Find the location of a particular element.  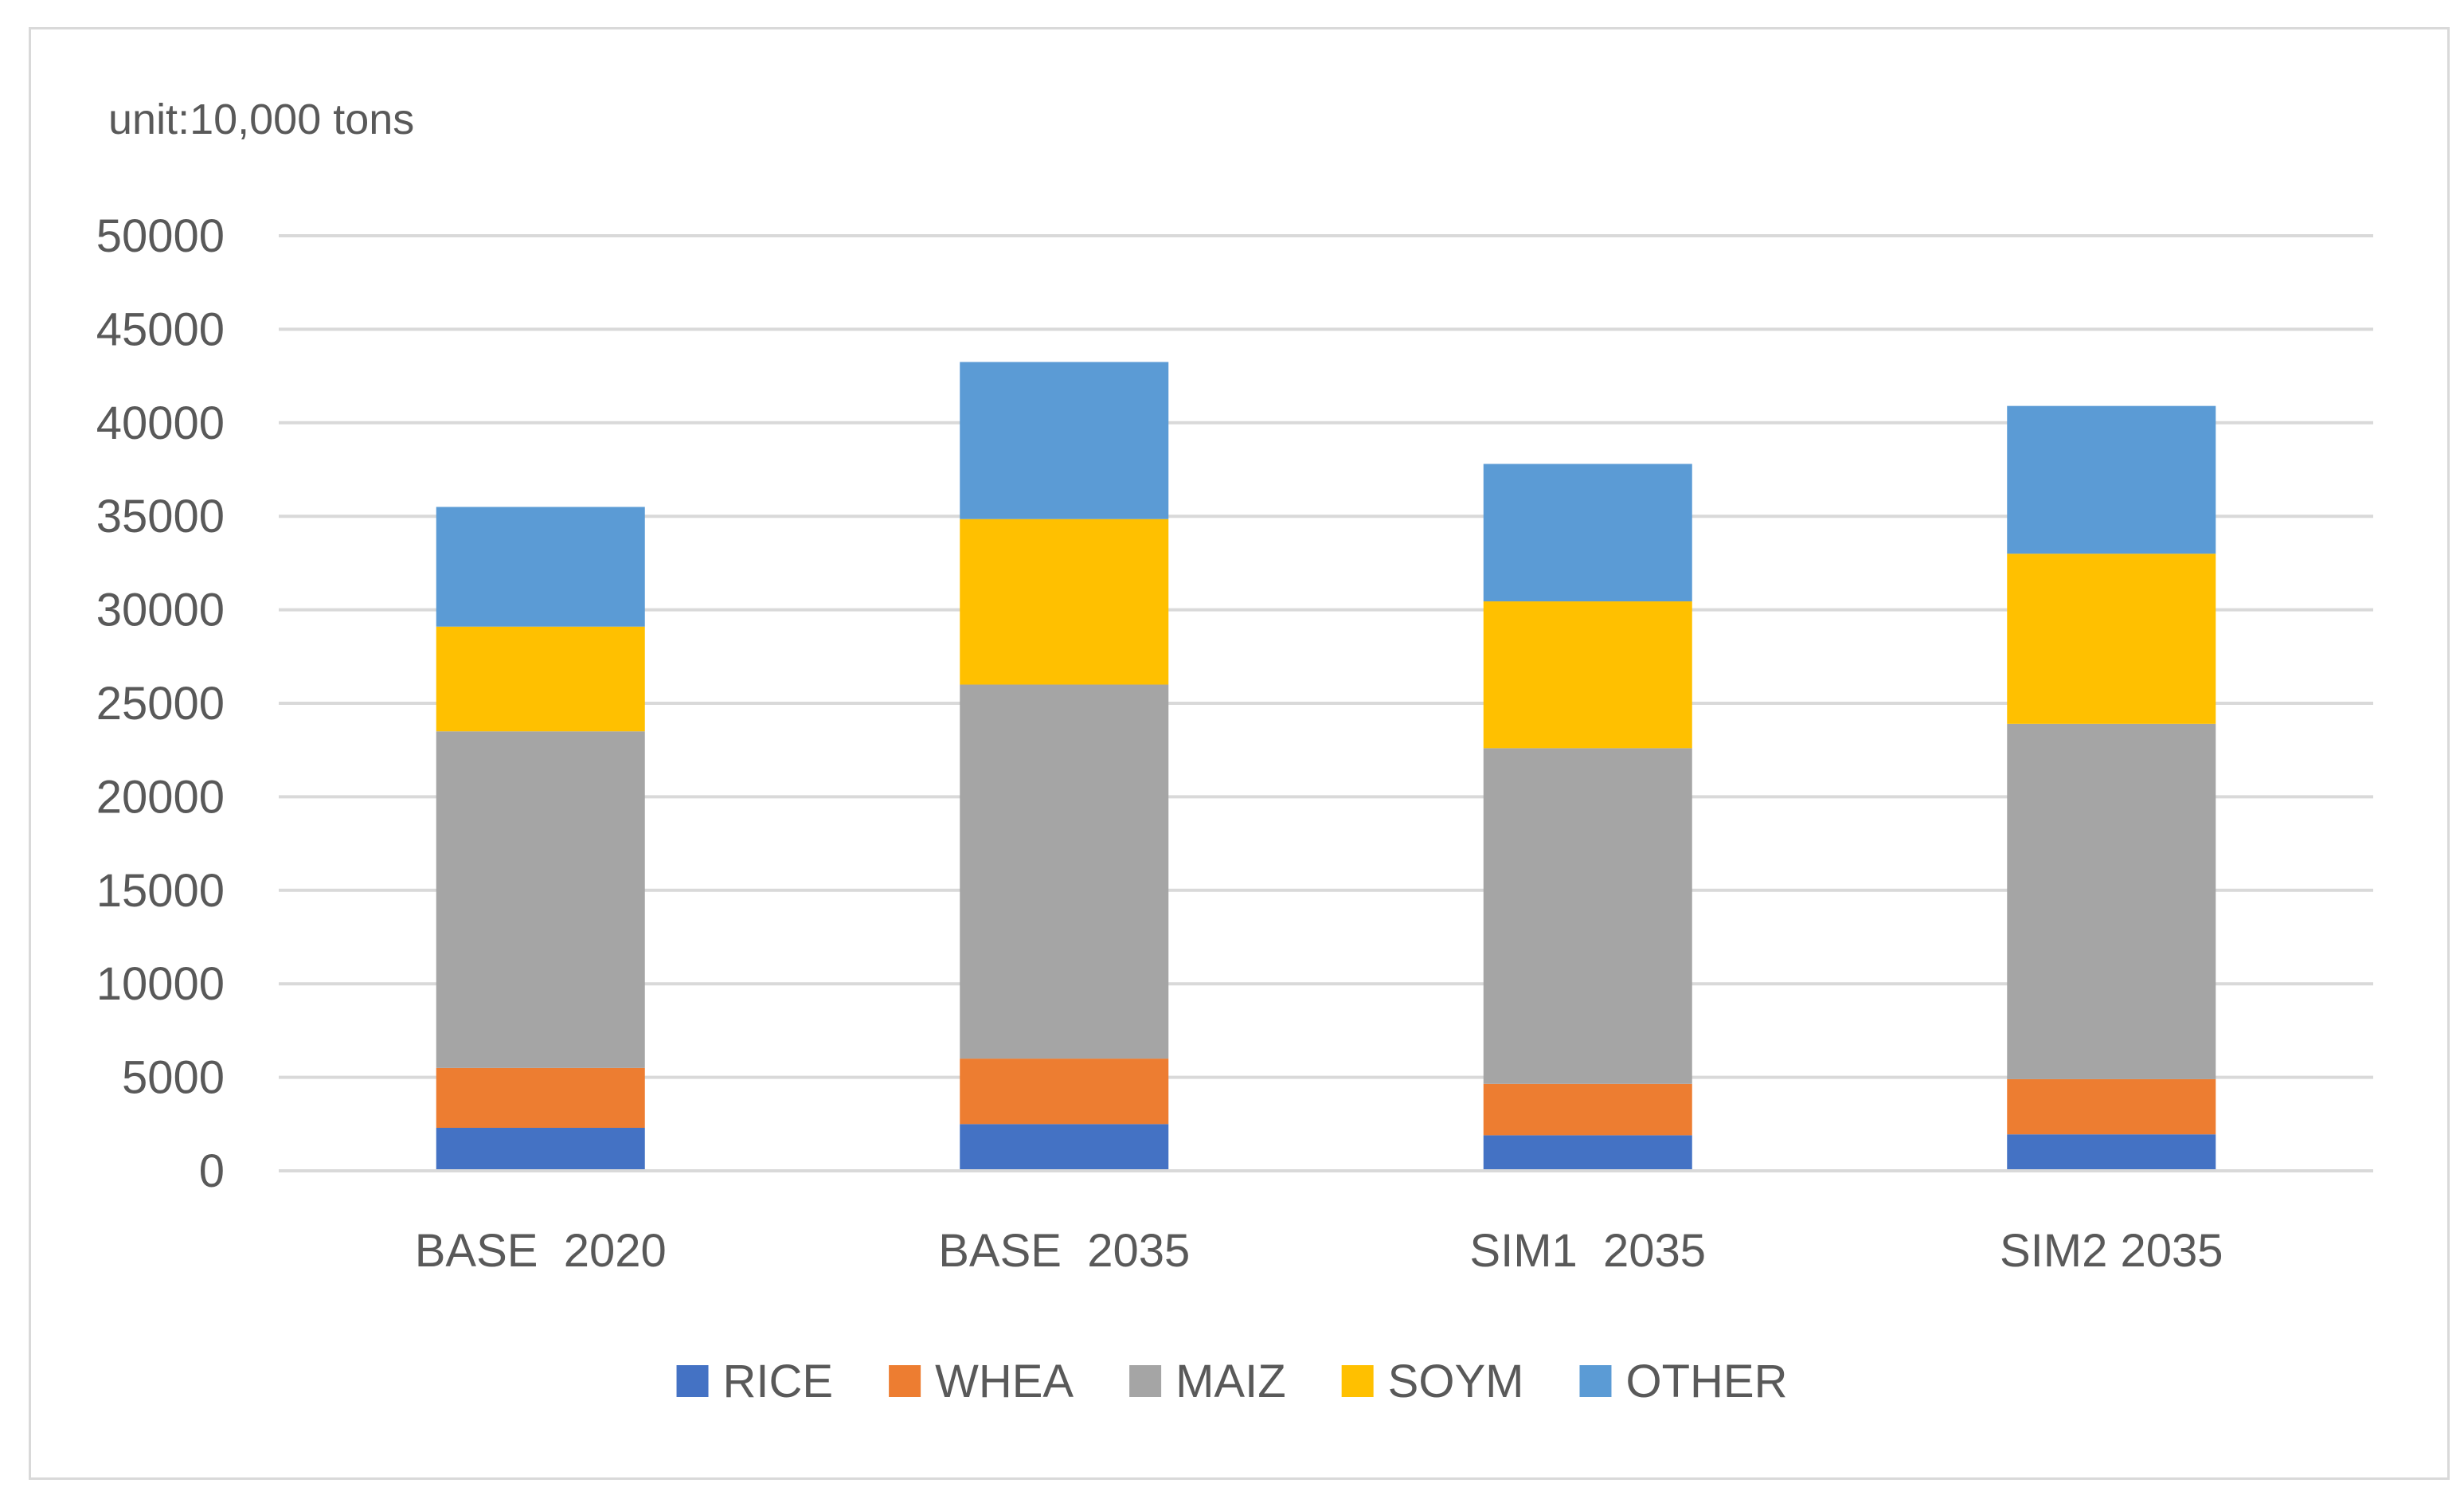

legend-swatch-soym is located at coordinates (1357, 1381).